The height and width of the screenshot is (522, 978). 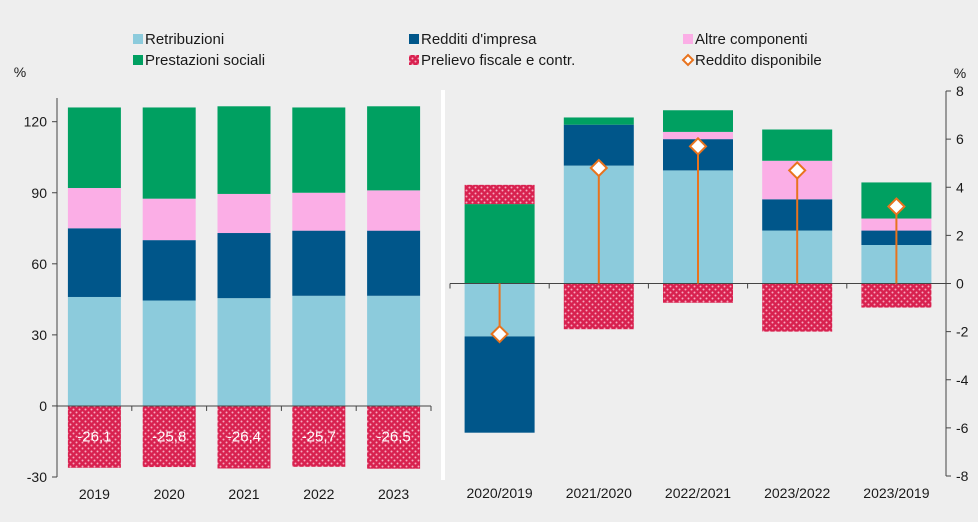 What do you see at coordinates (169, 494) in the screenshot?
I see `left-x-tick-label: 2020` at bounding box center [169, 494].